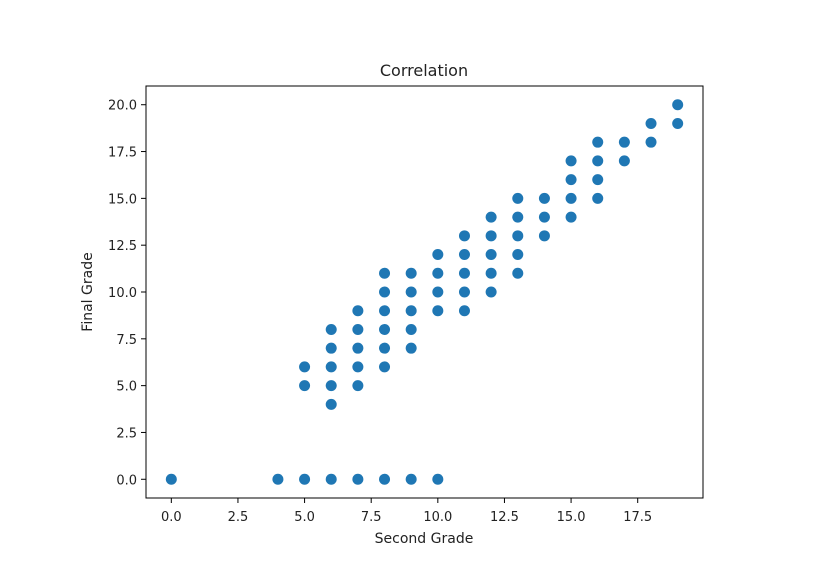 This screenshot has width=825, height=580. I want to click on x-tick-label: 7.5, so click(371, 517).